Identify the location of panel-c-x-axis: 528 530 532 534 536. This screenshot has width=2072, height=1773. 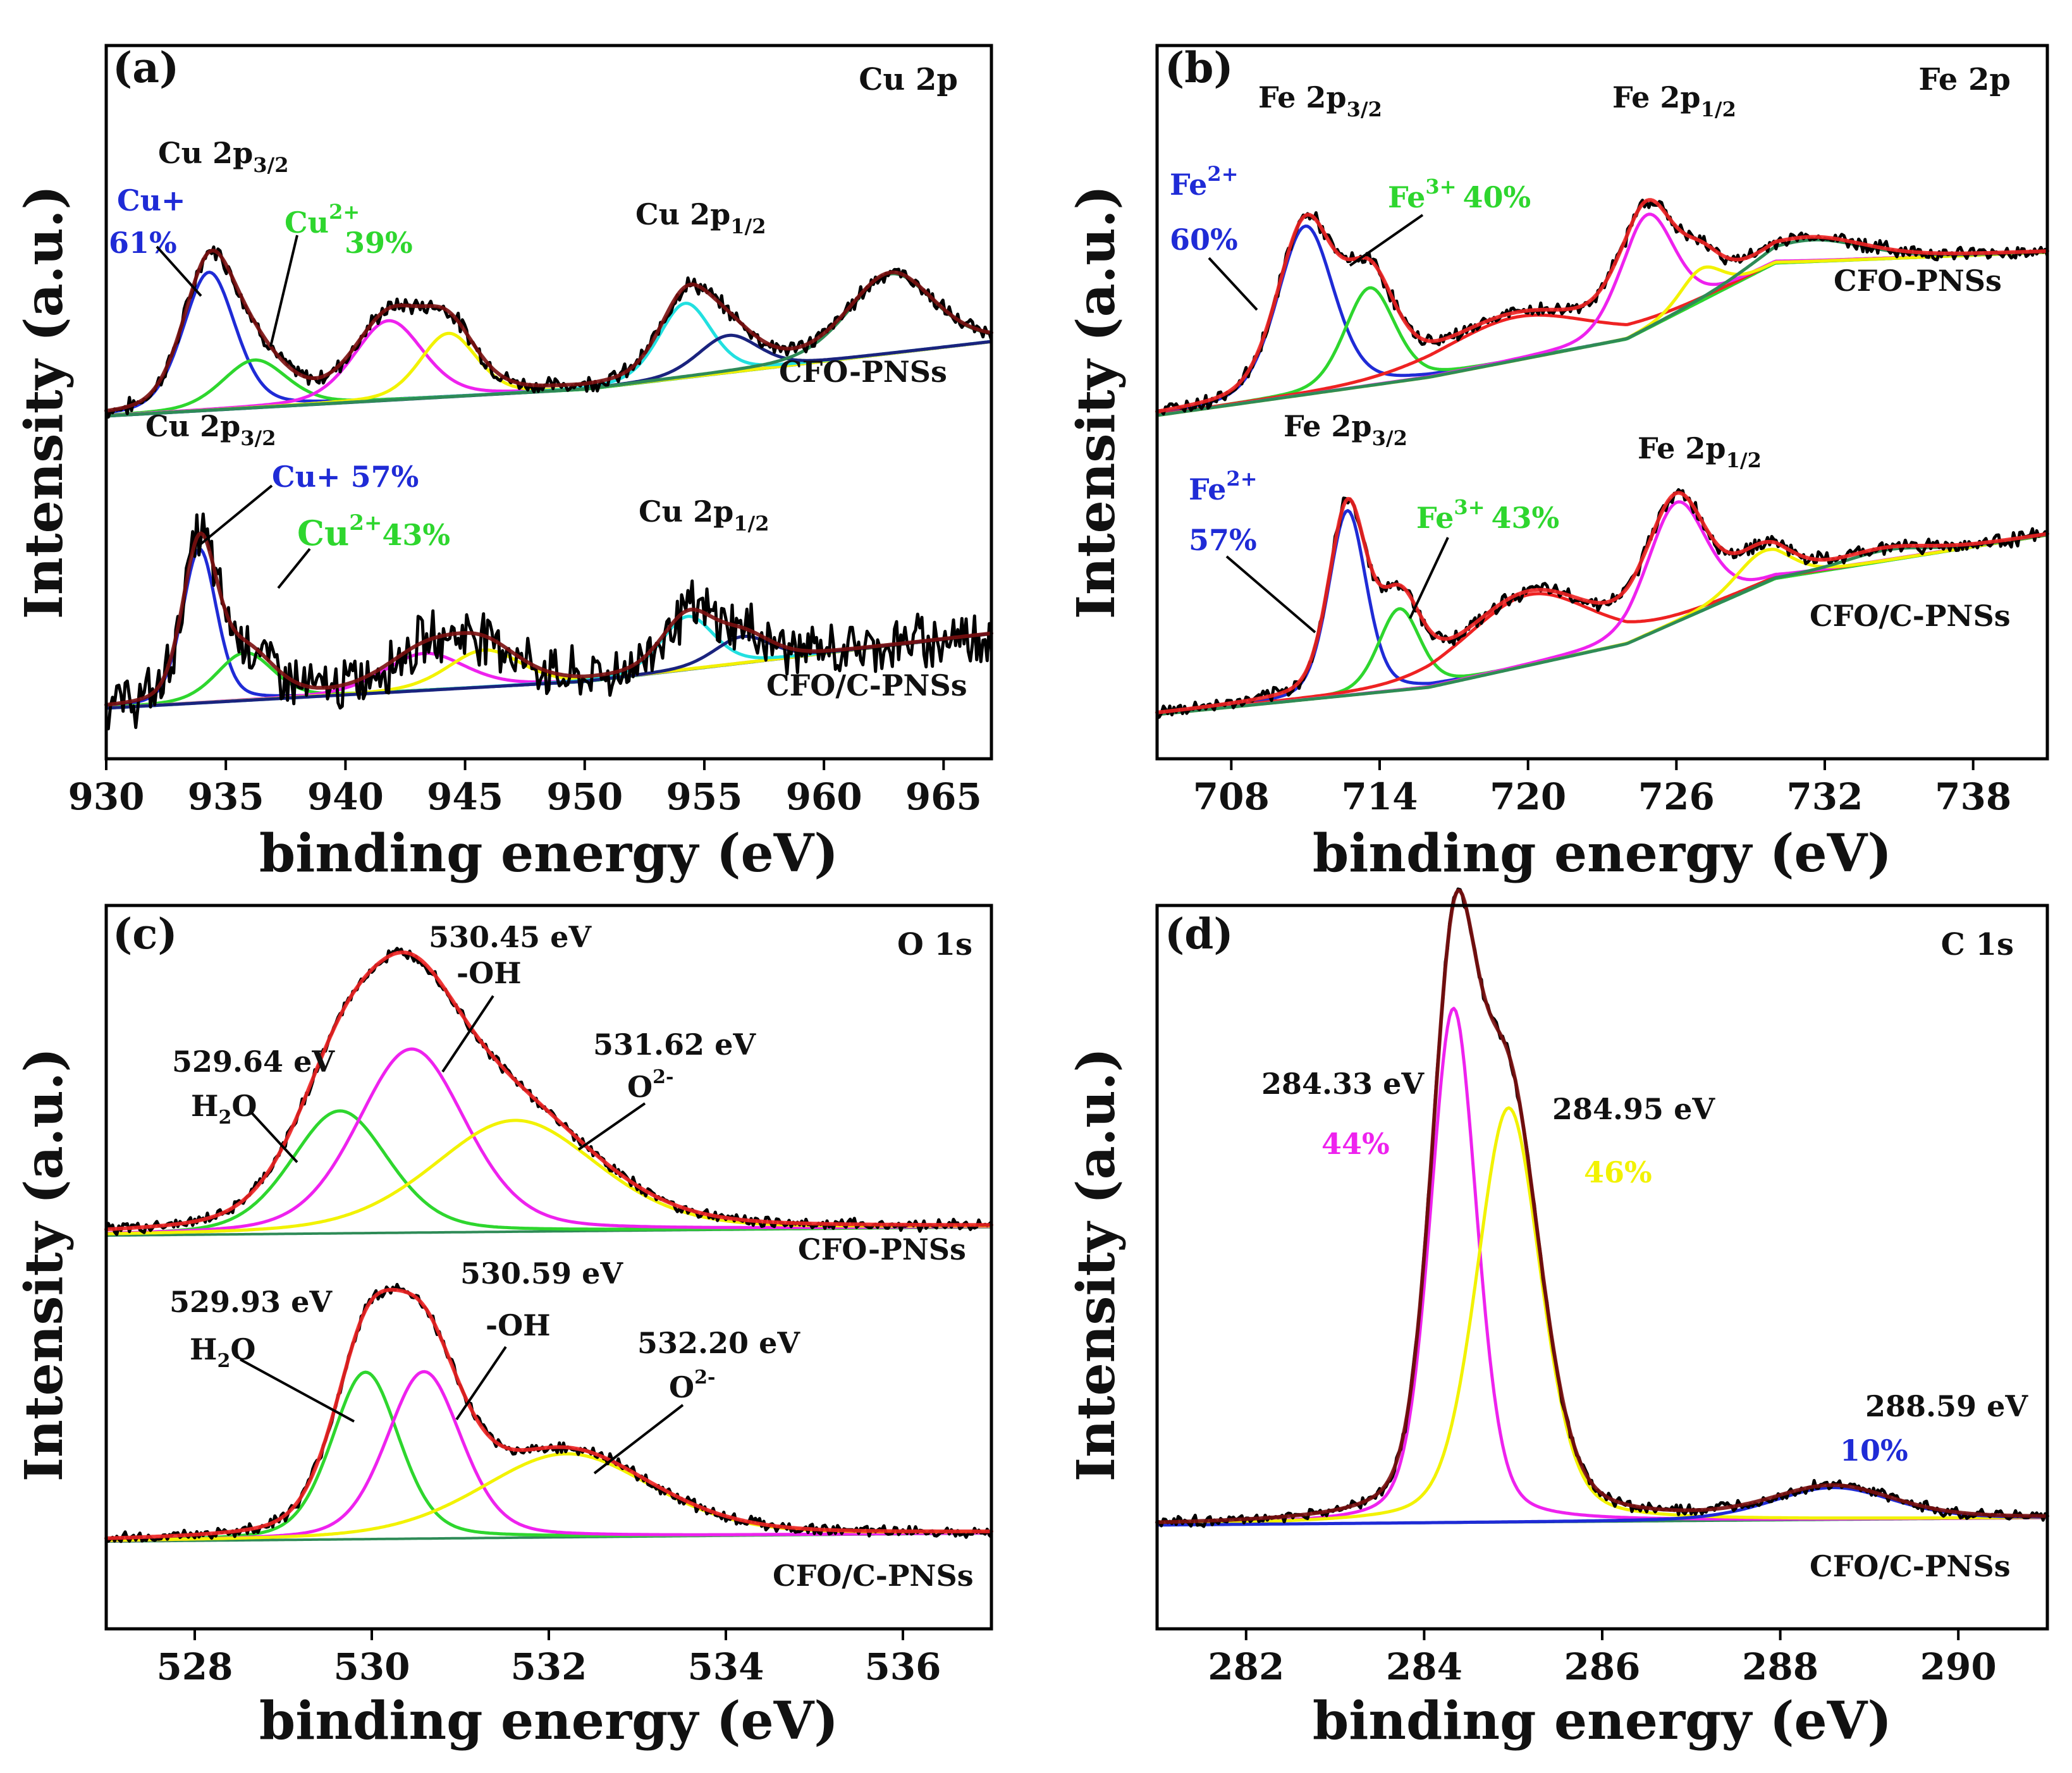
(548, 1659).